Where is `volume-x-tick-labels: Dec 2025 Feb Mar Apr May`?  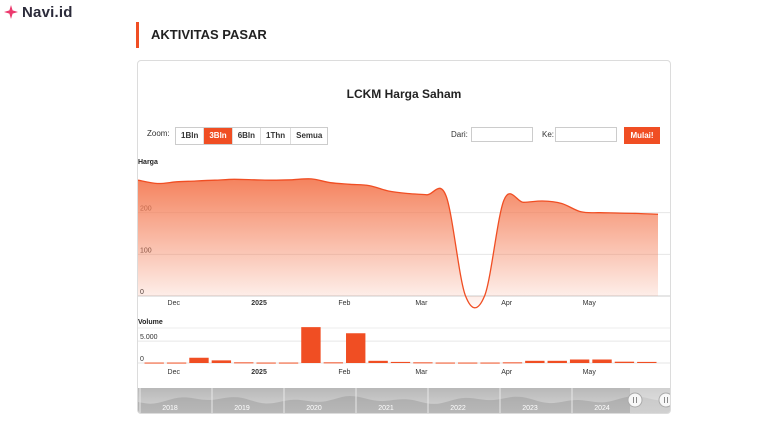 volume-x-tick-labels: Dec 2025 Feb Mar Apr May is located at coordinates (382, 372).